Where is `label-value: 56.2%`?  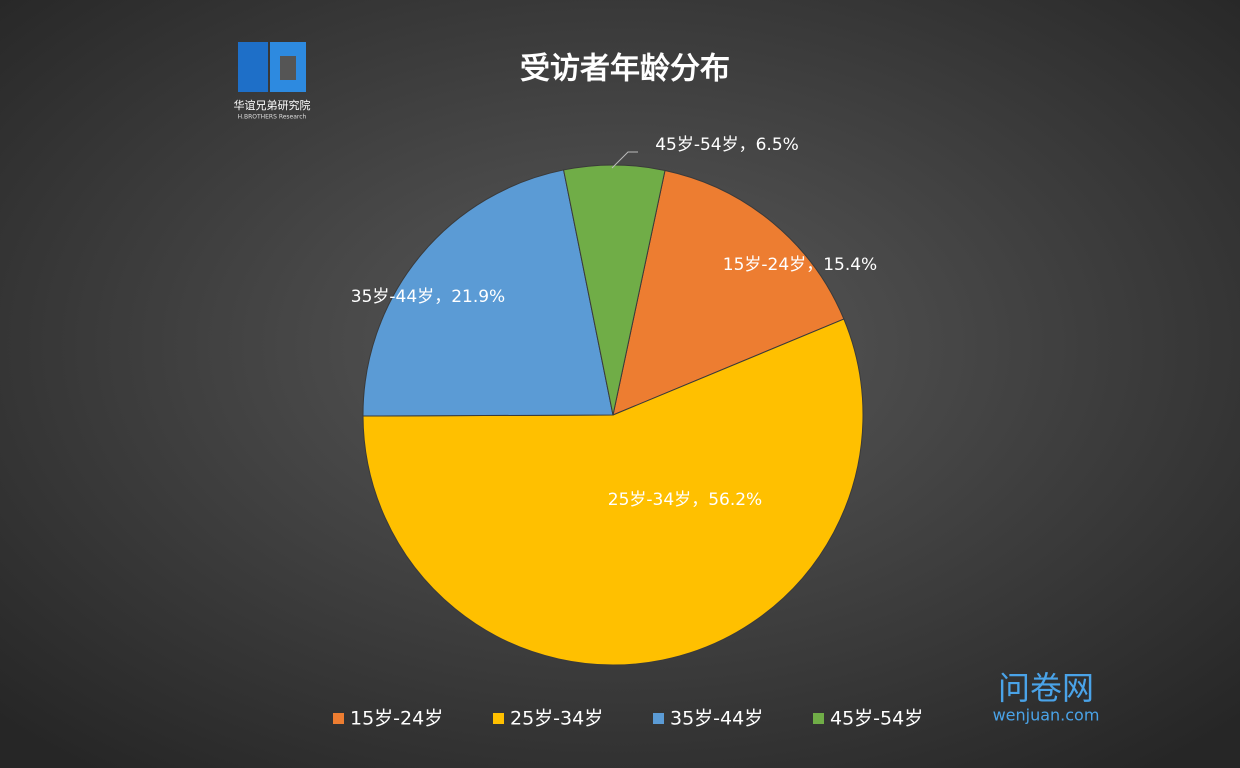 label-value: 56.2% is located at coordinates (735, 500).